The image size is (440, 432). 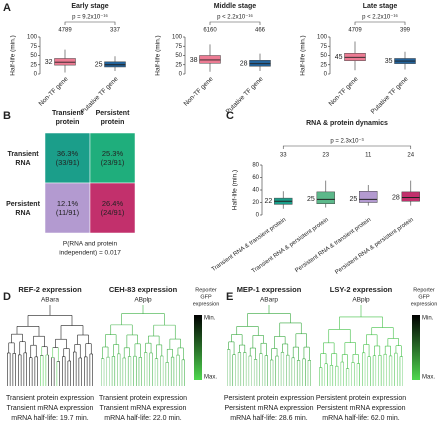 I want to click on y-tick-label: 80, so click(x=255, y=166).